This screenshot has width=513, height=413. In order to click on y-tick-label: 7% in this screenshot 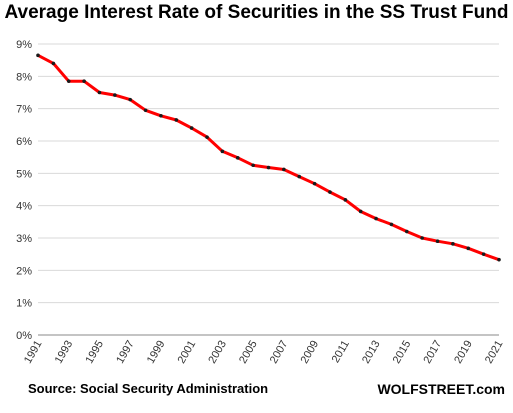, I will do `click(24, 110)`.